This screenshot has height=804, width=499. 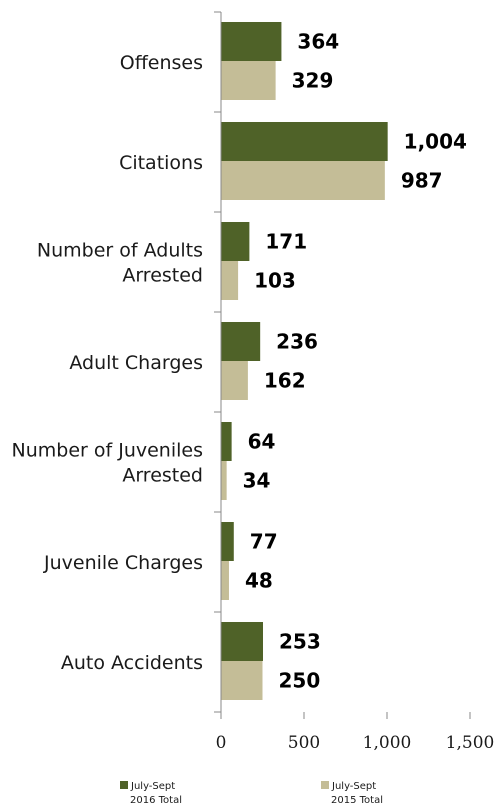 What do you see at coordinates (297, 342) in the screenshot?
I see `data-label-2016-3: 236` at bounding box center [297, 342].